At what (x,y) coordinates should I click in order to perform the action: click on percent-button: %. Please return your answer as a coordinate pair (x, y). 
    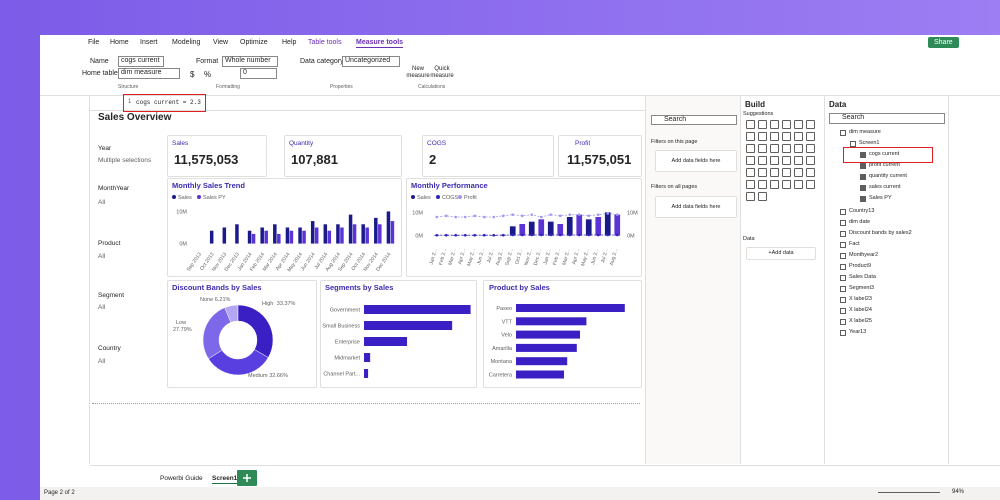
    Looking at the image, I should click on (208, 74).